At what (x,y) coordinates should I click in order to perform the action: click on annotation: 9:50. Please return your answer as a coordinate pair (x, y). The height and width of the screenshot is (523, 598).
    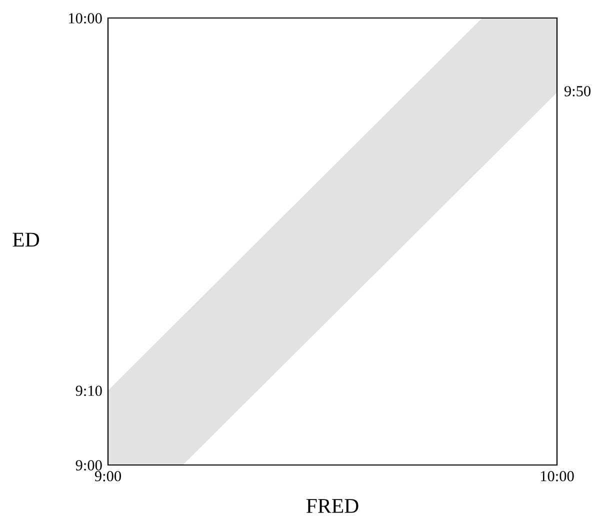
    Looking at the image, I should click on (577, 91).